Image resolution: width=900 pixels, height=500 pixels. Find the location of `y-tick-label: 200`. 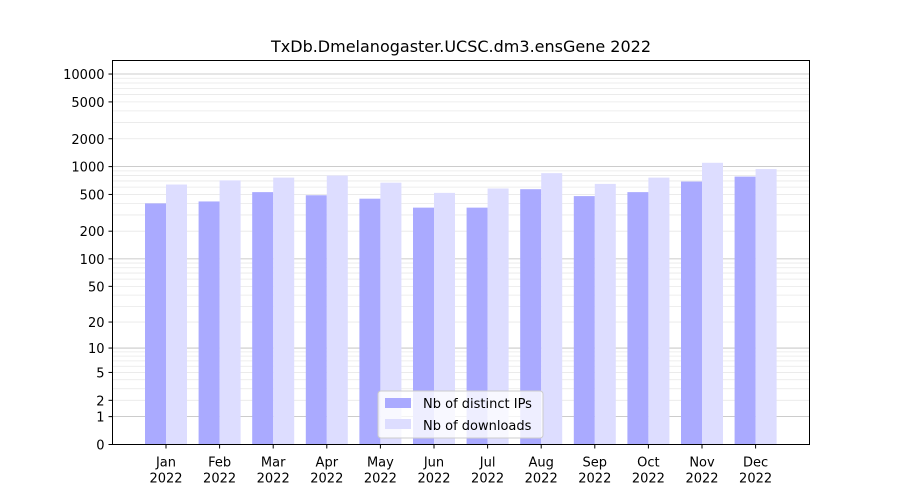

y-tick-label: 200 is located at coordinates (92, 232).